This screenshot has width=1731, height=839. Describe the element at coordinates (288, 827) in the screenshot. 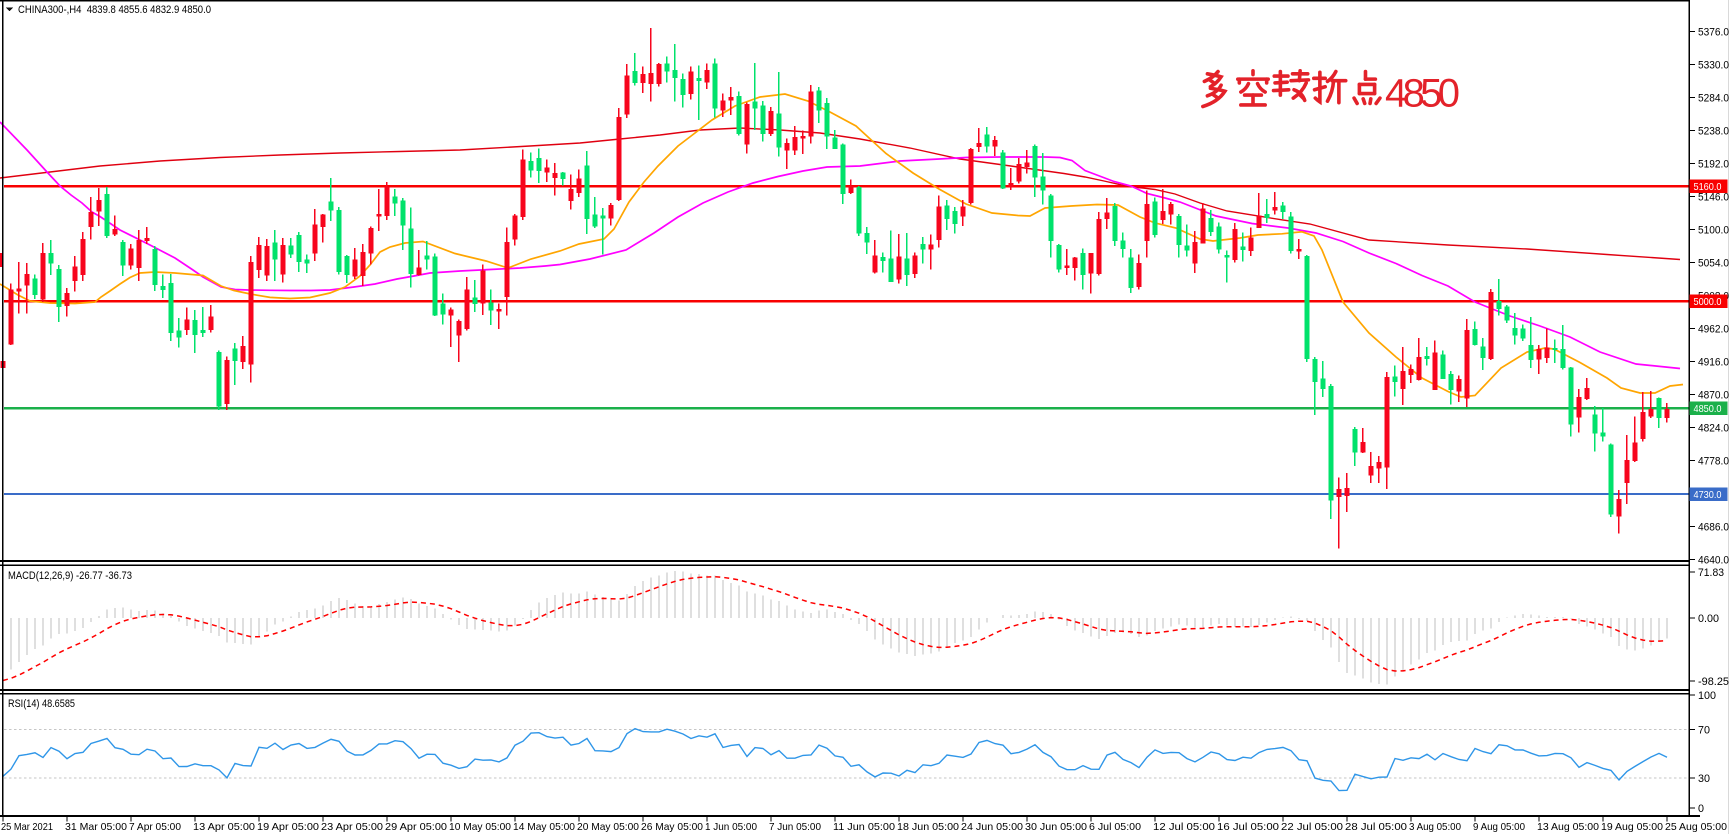

I see `svg-text: 19 Apr 05:00` at that location.